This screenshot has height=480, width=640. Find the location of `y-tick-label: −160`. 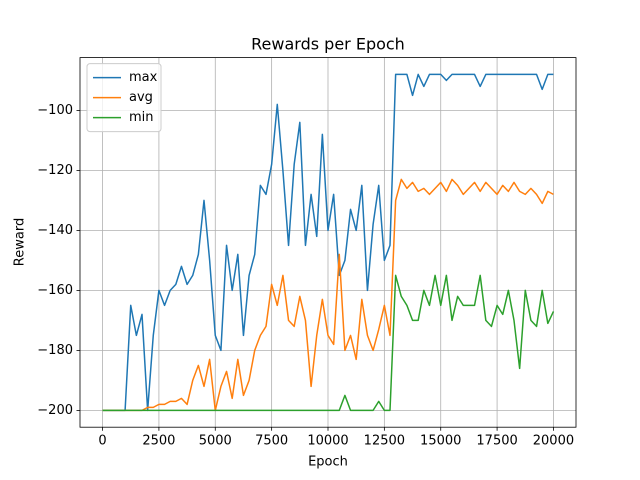

y-tick-label: −160 is located at coordinates (55, 290).